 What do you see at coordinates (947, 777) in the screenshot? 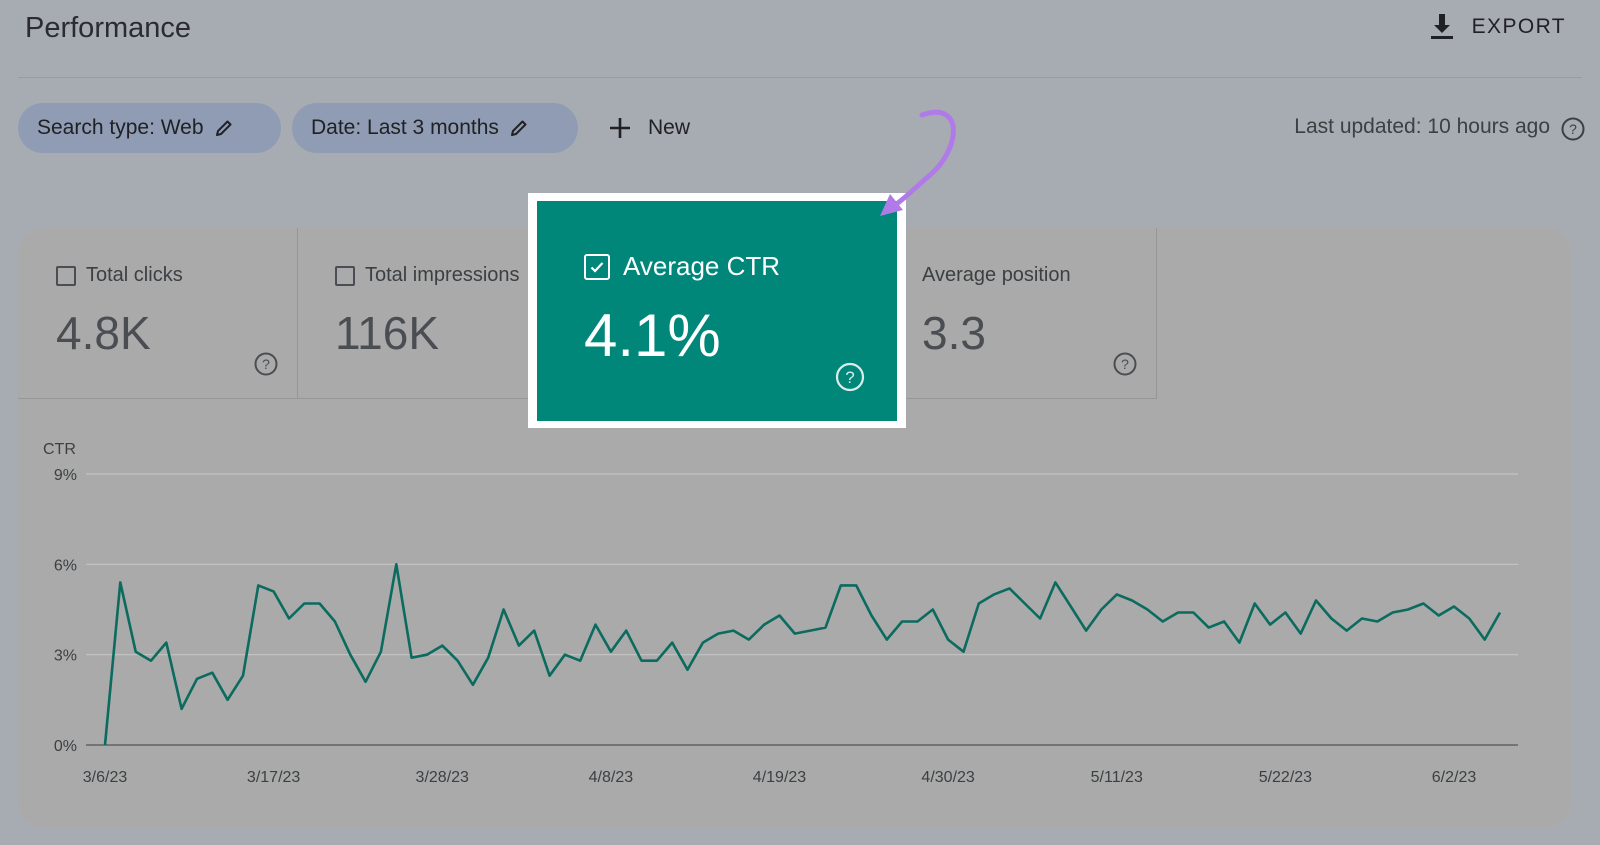
I see `x-tick-label: 4/30/23` at bounding box center [947, 777].